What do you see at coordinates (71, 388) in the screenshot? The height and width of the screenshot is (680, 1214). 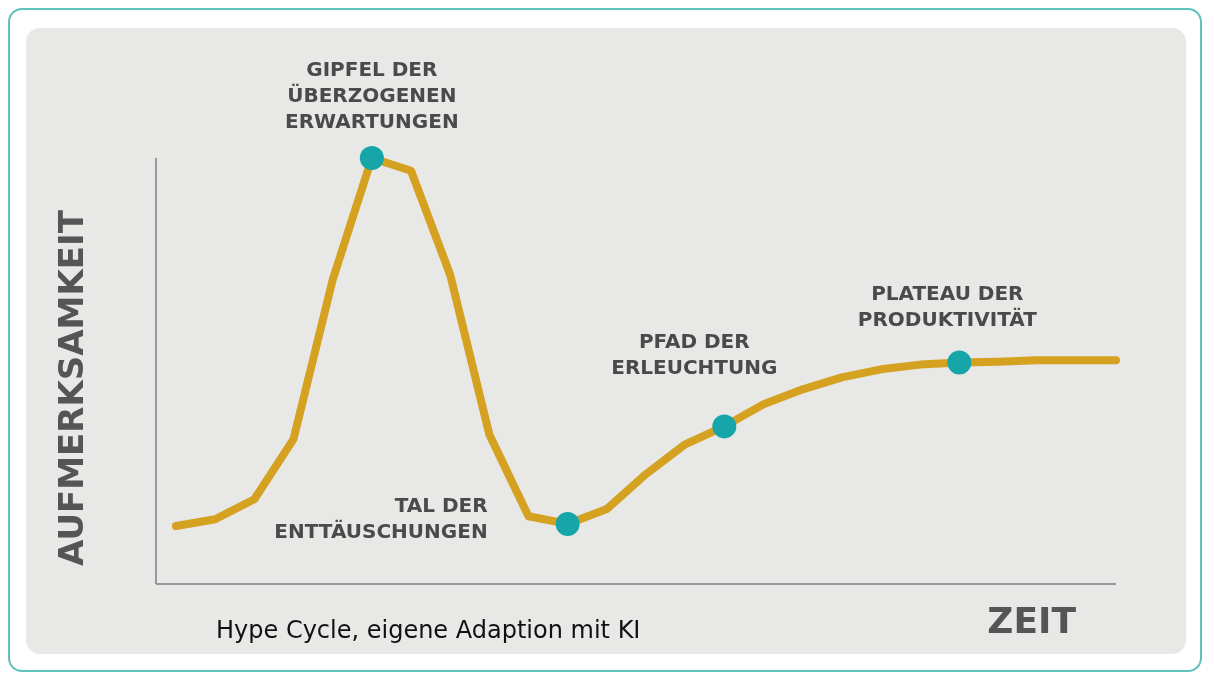 I see `y-axis-title: AUFMERKSAMKEIT` at bounding box center [71, 388].